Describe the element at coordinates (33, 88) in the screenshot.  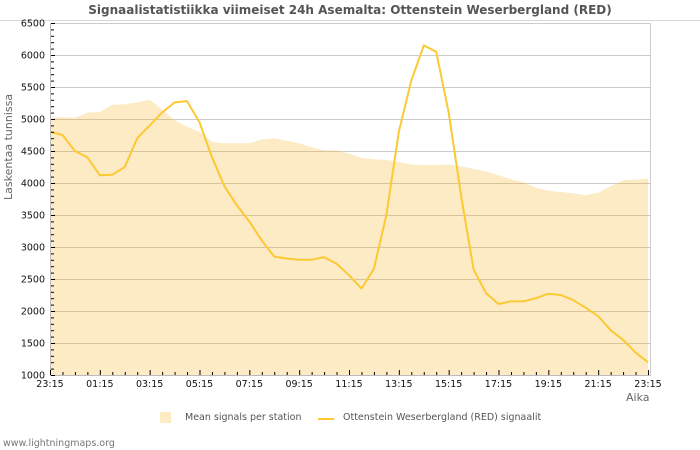
I see `svg-text: 5500` at that location.